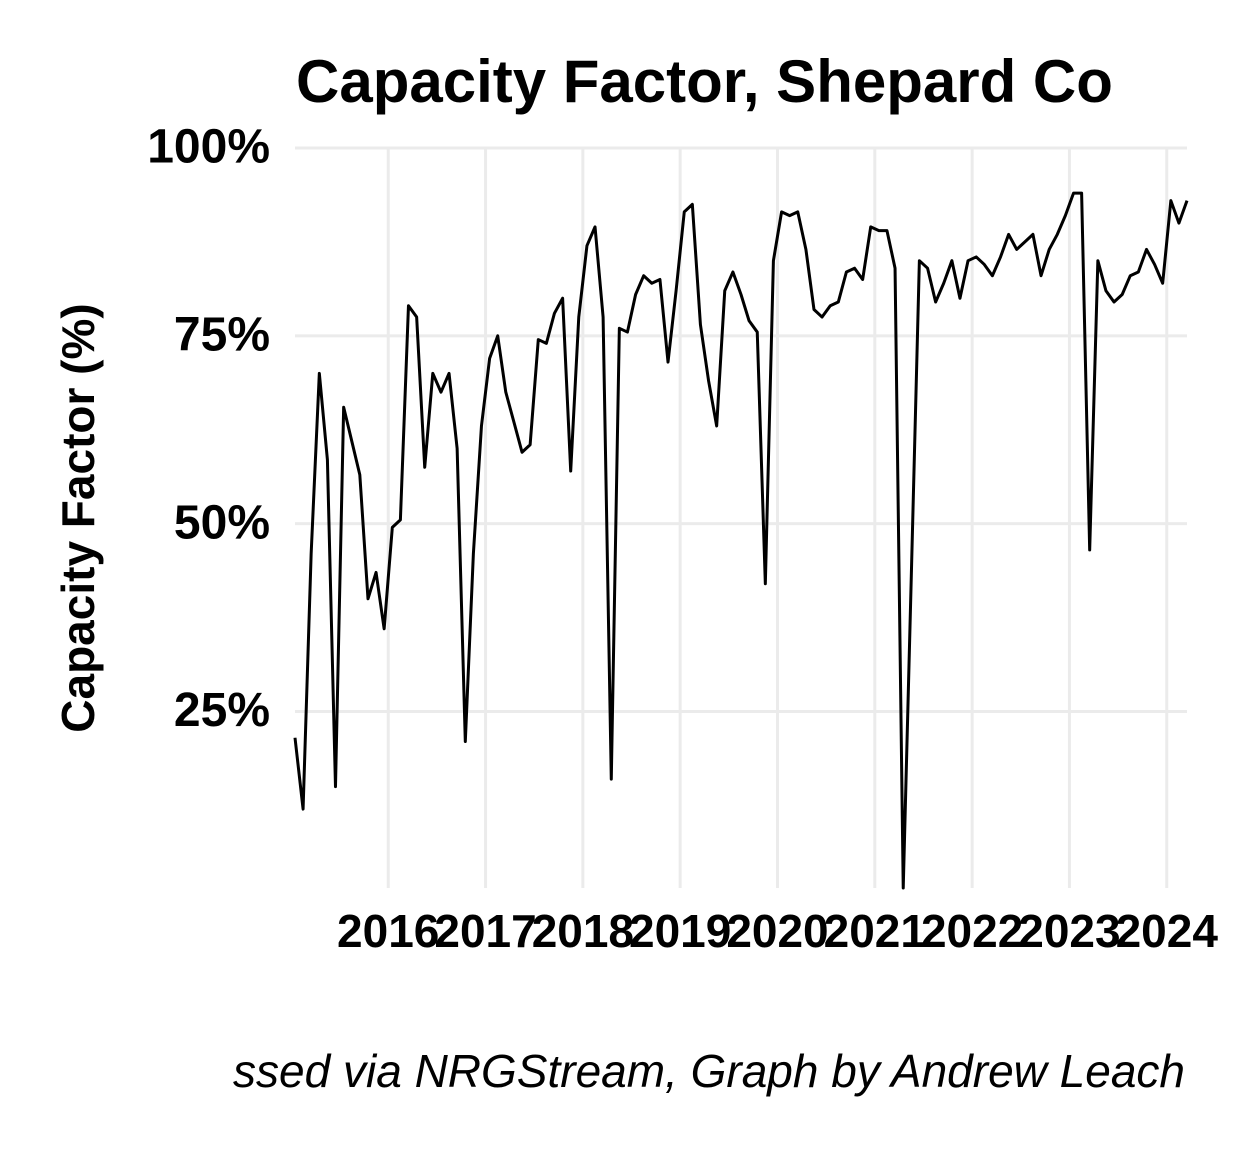 This screenshot has height=1166, width=1246. What do you see at coordinates (1069, 931) in the screenshot?
I see `x-tick-label: 2023` at bounding box center [1069, 931].